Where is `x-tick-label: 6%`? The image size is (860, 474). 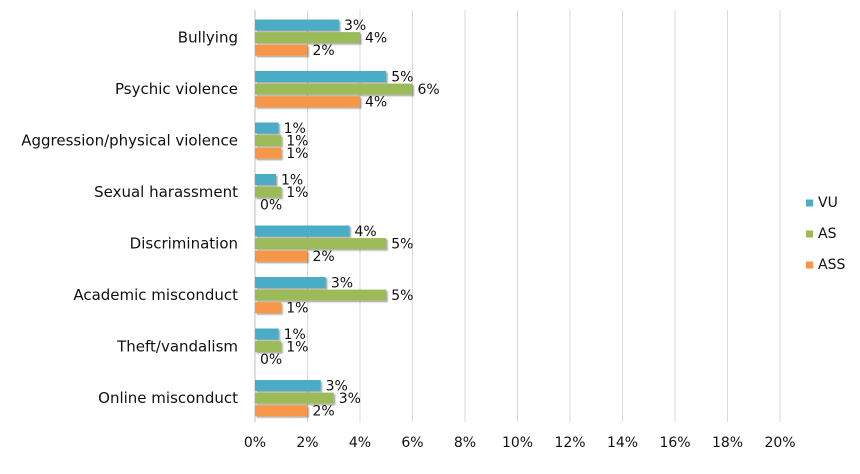 x-tick-label: 6% is located at coordinates (412, 443).